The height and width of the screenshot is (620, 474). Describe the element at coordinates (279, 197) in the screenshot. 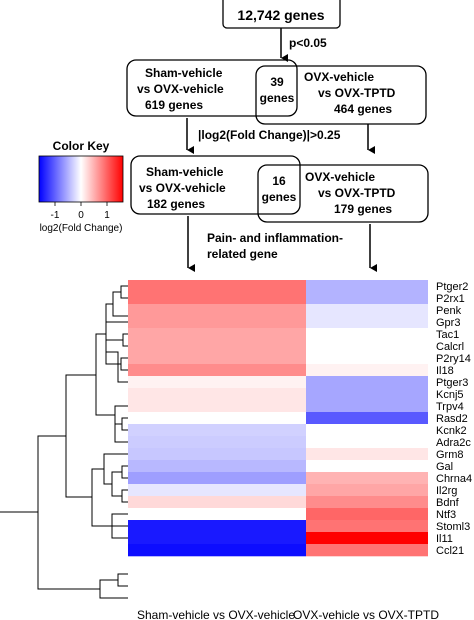

I see `stage2-overlap-label: genes` at that location.